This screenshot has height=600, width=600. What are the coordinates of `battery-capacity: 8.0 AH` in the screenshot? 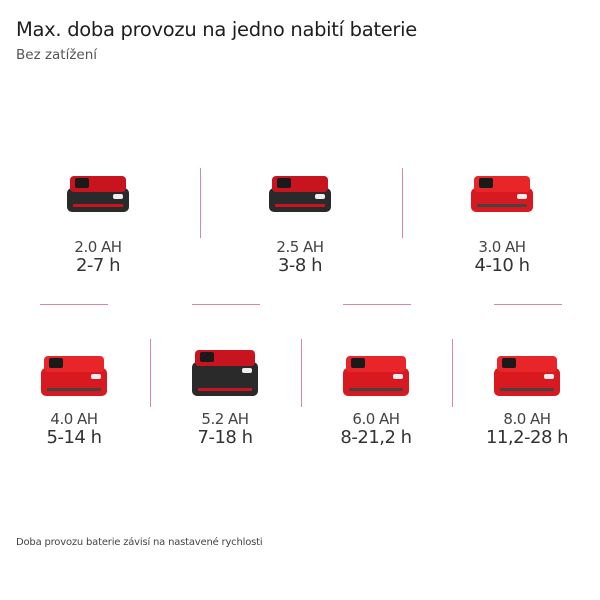 It's located at (527, 419).